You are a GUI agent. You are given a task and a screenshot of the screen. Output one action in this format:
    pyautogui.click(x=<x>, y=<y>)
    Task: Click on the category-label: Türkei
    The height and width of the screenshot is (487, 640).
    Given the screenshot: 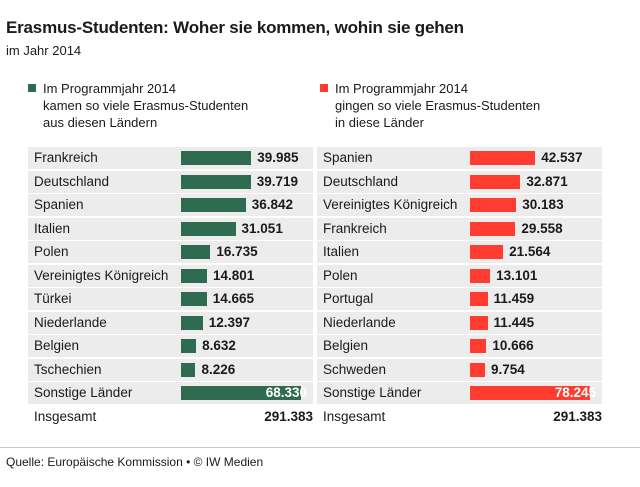 What is the action you would take?
    pyautogui.click(x=53, y=298)
    